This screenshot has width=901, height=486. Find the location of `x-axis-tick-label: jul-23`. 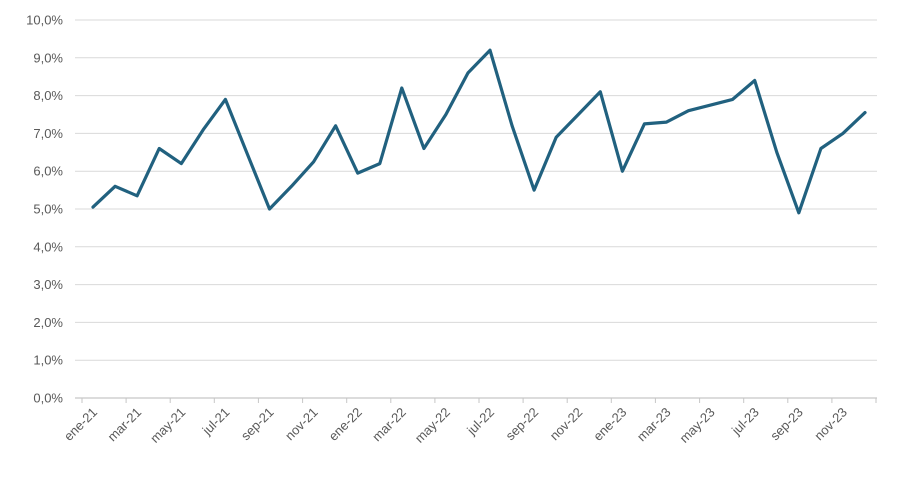

x-axis-tick-label: jul-23 is located at coordinates (745, 422).